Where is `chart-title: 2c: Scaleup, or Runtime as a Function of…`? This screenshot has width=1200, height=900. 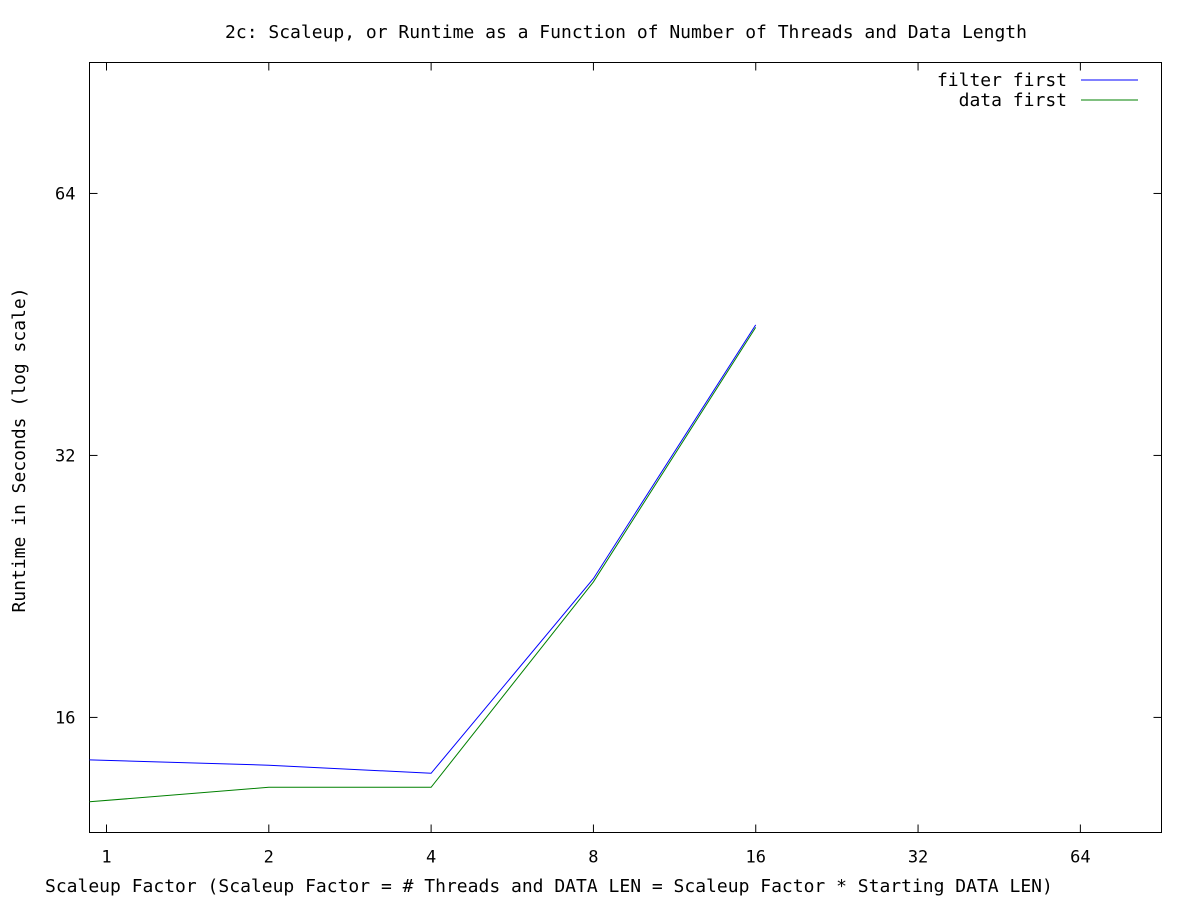 chart-title: 2c: Scaleup, or Runtime as a Function of… is located at coordinates (626, 32).